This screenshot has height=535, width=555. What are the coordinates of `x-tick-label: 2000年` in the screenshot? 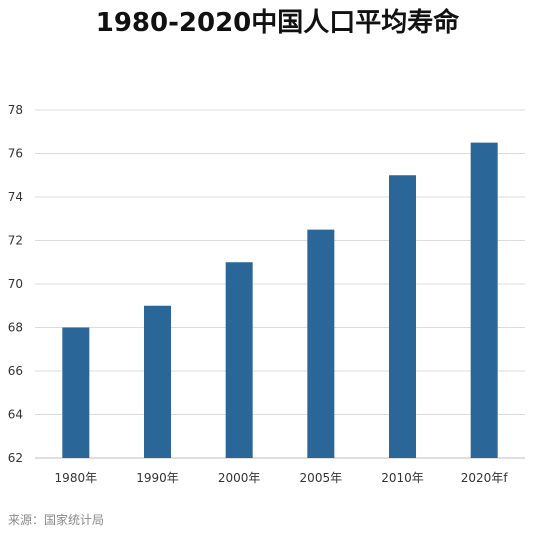 It's located at (239, 478).